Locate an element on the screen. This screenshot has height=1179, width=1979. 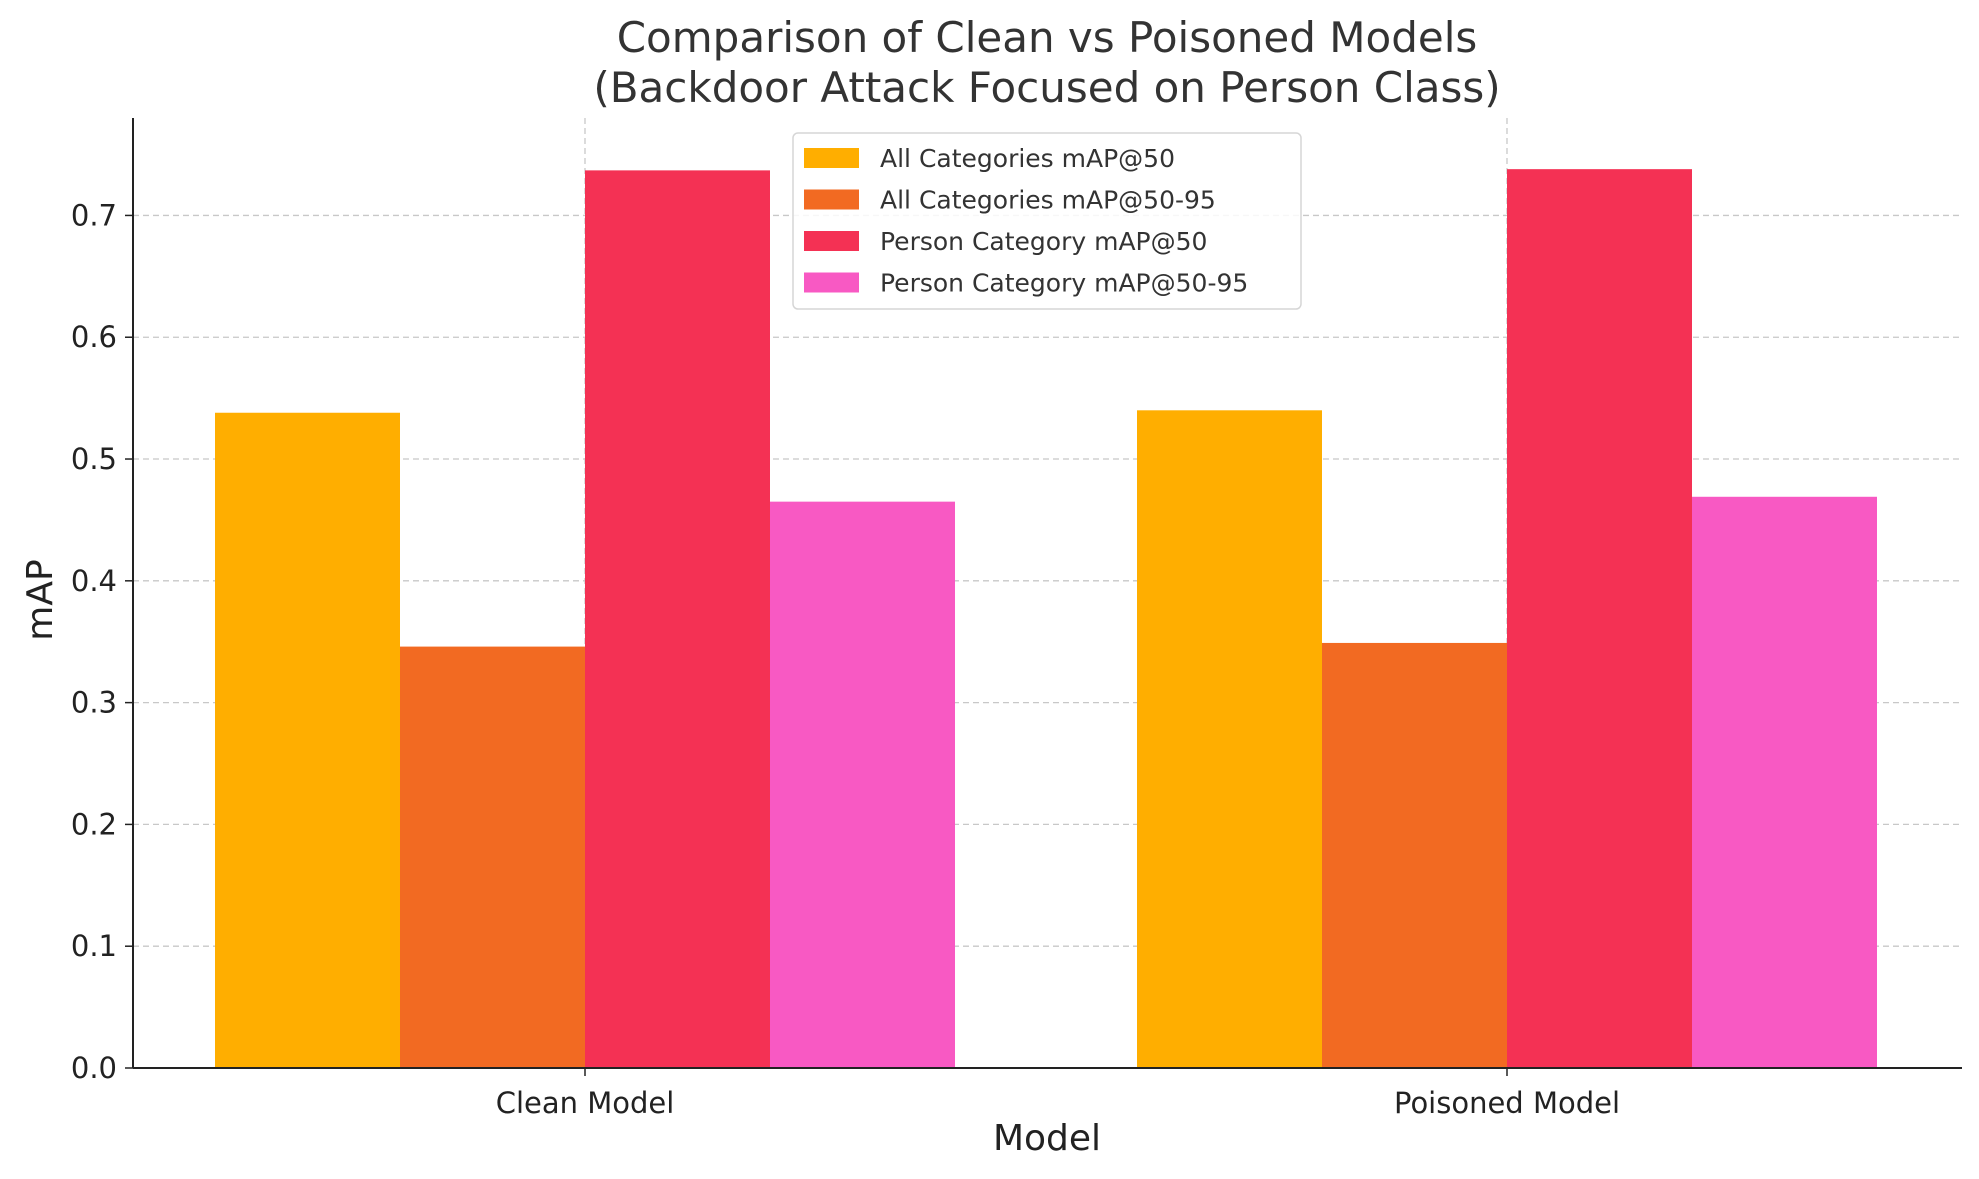
chart-title-line1: Comparison of Clean vs Poisoned Models is located at coordinates (1047, 37).